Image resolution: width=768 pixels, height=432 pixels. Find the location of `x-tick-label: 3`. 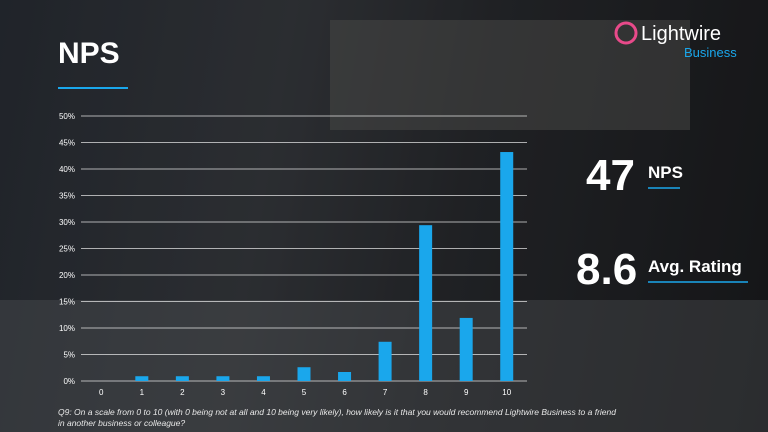

x-tick-label: 3 is located at coordinates (223, 392).